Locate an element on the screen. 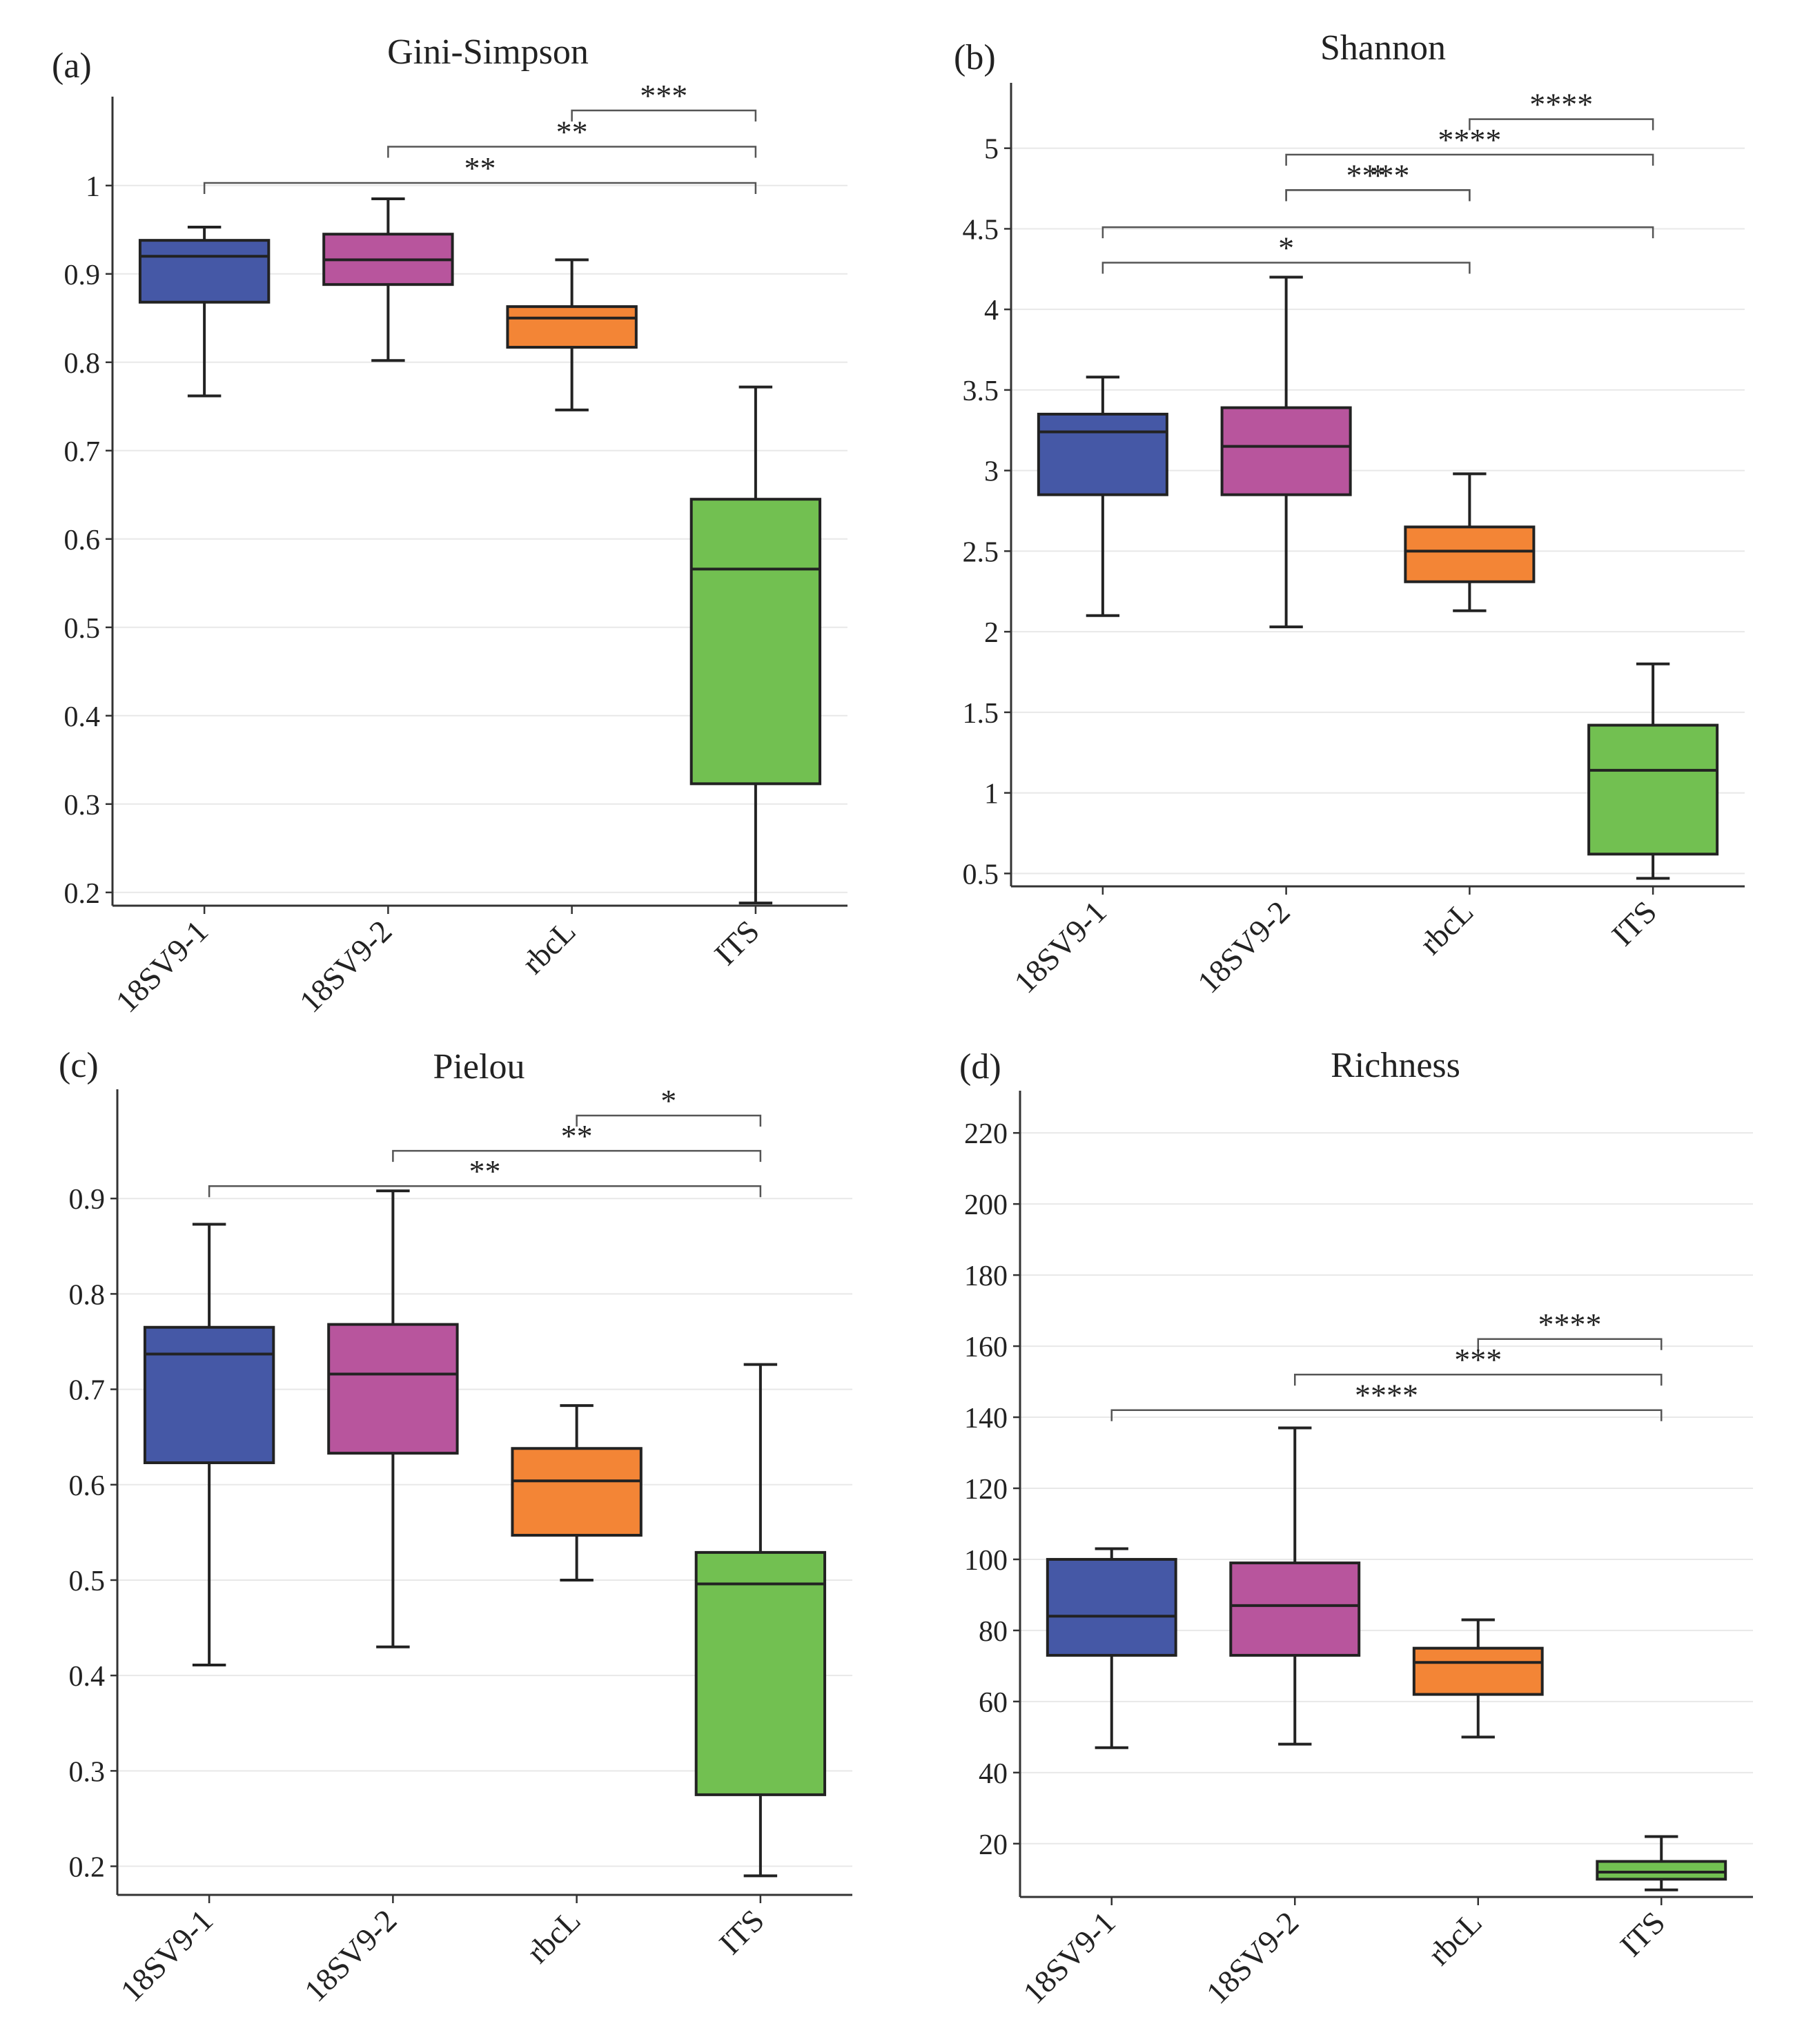  y-tick-label: 160 is located at coordinates (986, 1347).